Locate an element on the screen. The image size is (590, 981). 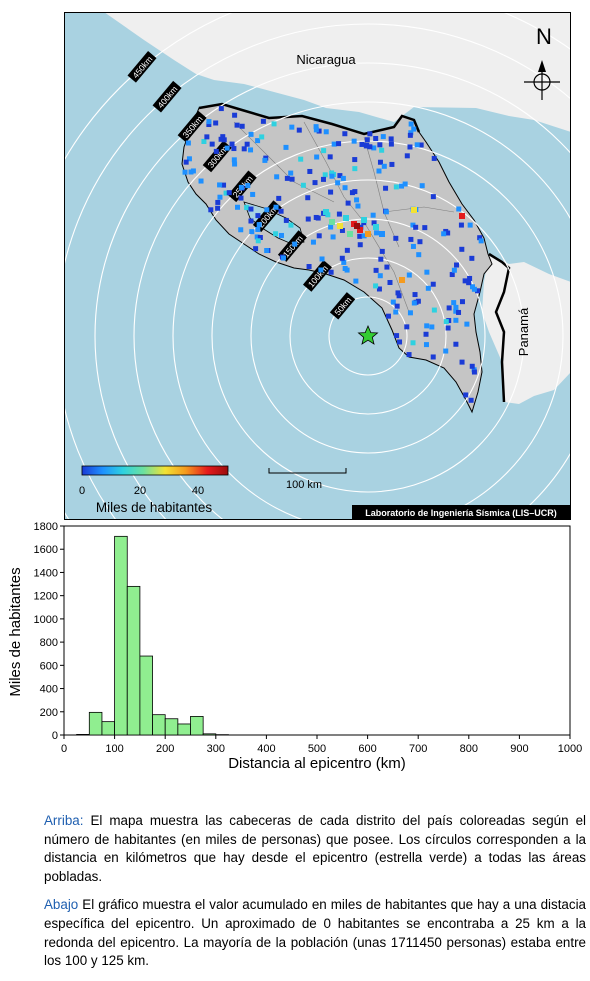
colorbar-tick: 0 is located at coordinates (82, 491).